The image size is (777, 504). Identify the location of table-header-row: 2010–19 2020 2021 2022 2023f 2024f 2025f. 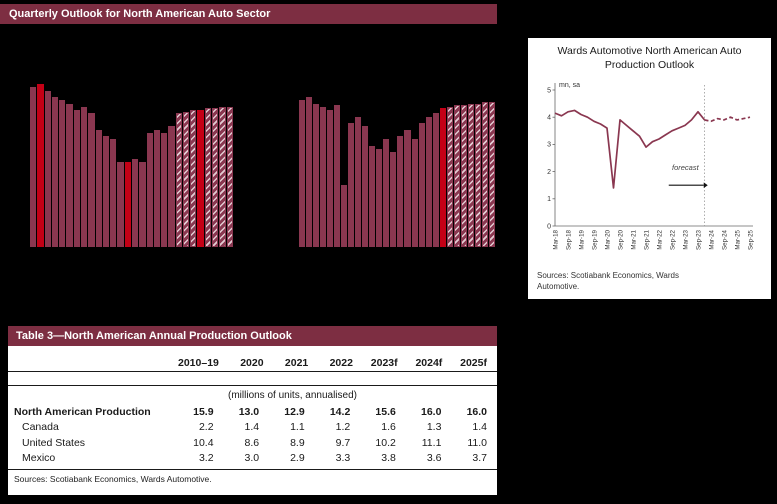
(252, 363).